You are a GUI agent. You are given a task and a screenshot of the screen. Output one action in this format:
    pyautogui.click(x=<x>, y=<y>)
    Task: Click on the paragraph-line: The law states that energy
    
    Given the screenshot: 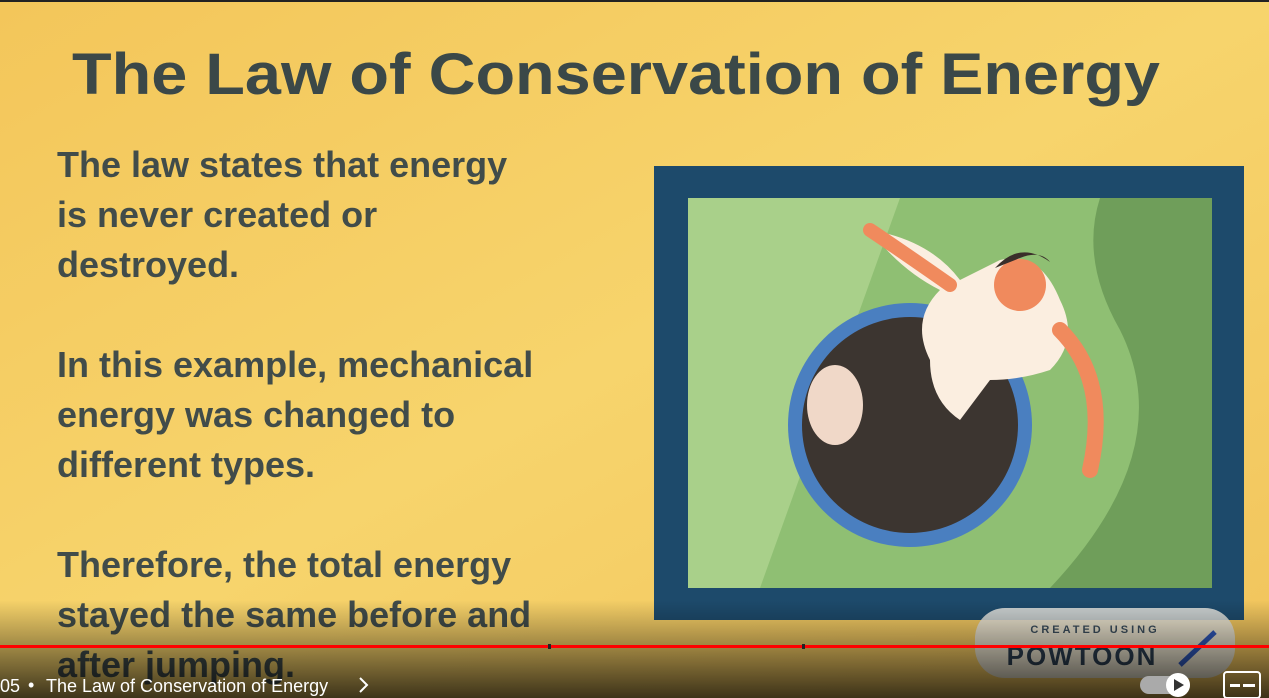 What is the action you would take?
    pyautogui.click(x=282, y=164)
    